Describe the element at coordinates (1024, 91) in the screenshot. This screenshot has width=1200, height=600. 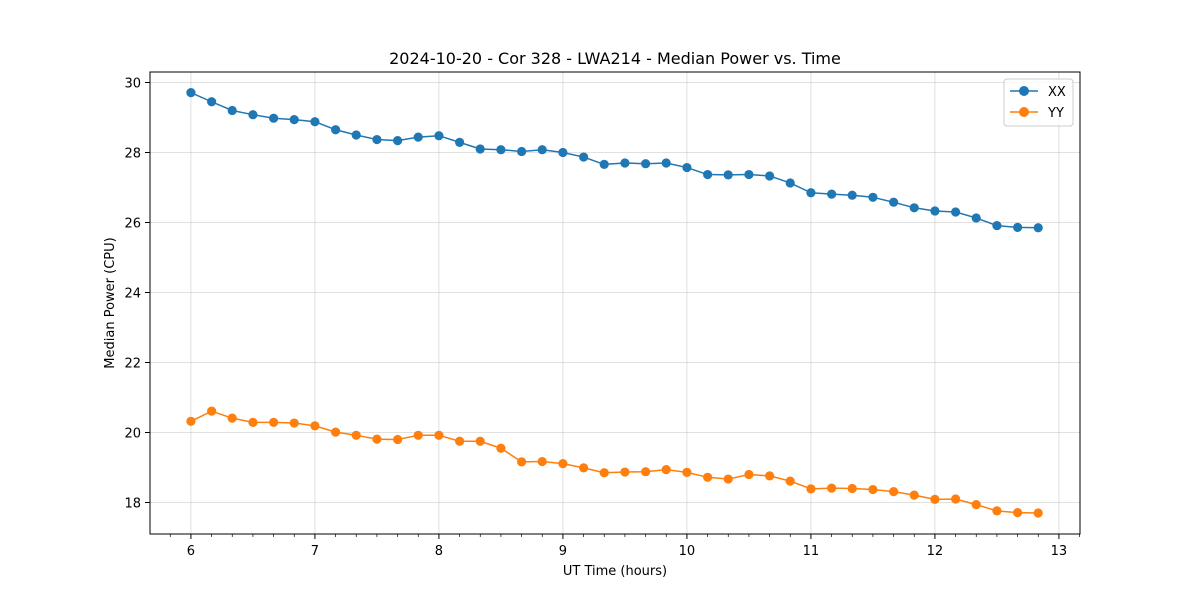
I see `legend-marker-xx` at that location.